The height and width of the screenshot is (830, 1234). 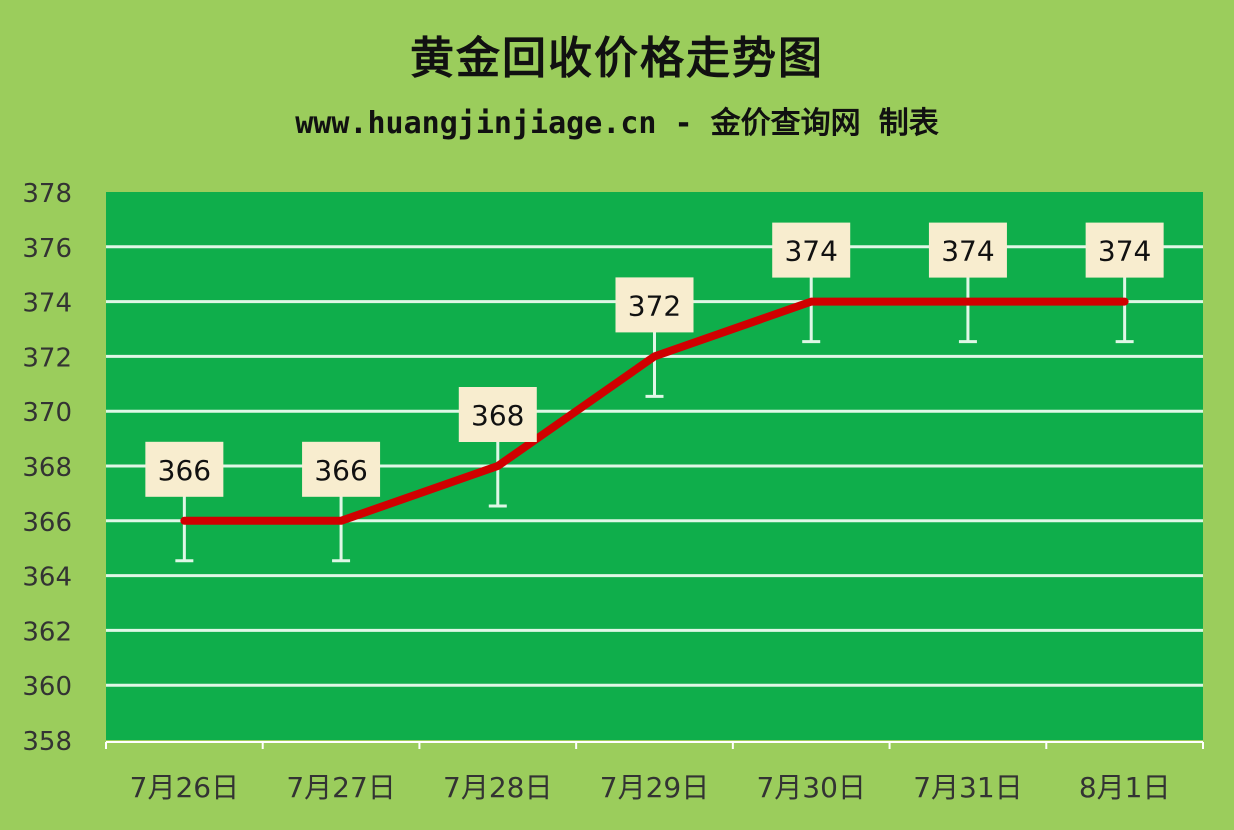 What do you see at coordinates (47, 358) in the screenshot?
I see `y-tick-label: 372` at bounding box center [47, 358].